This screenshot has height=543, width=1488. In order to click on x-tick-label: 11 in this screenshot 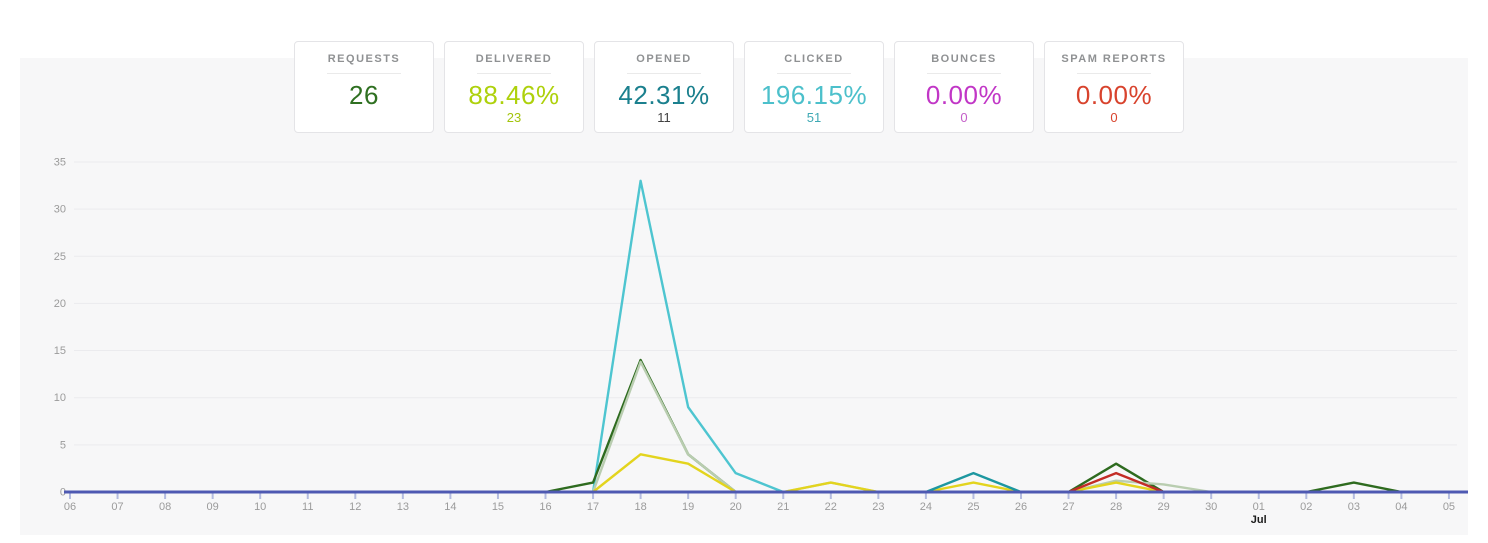, I will do `click(307, 507)`.